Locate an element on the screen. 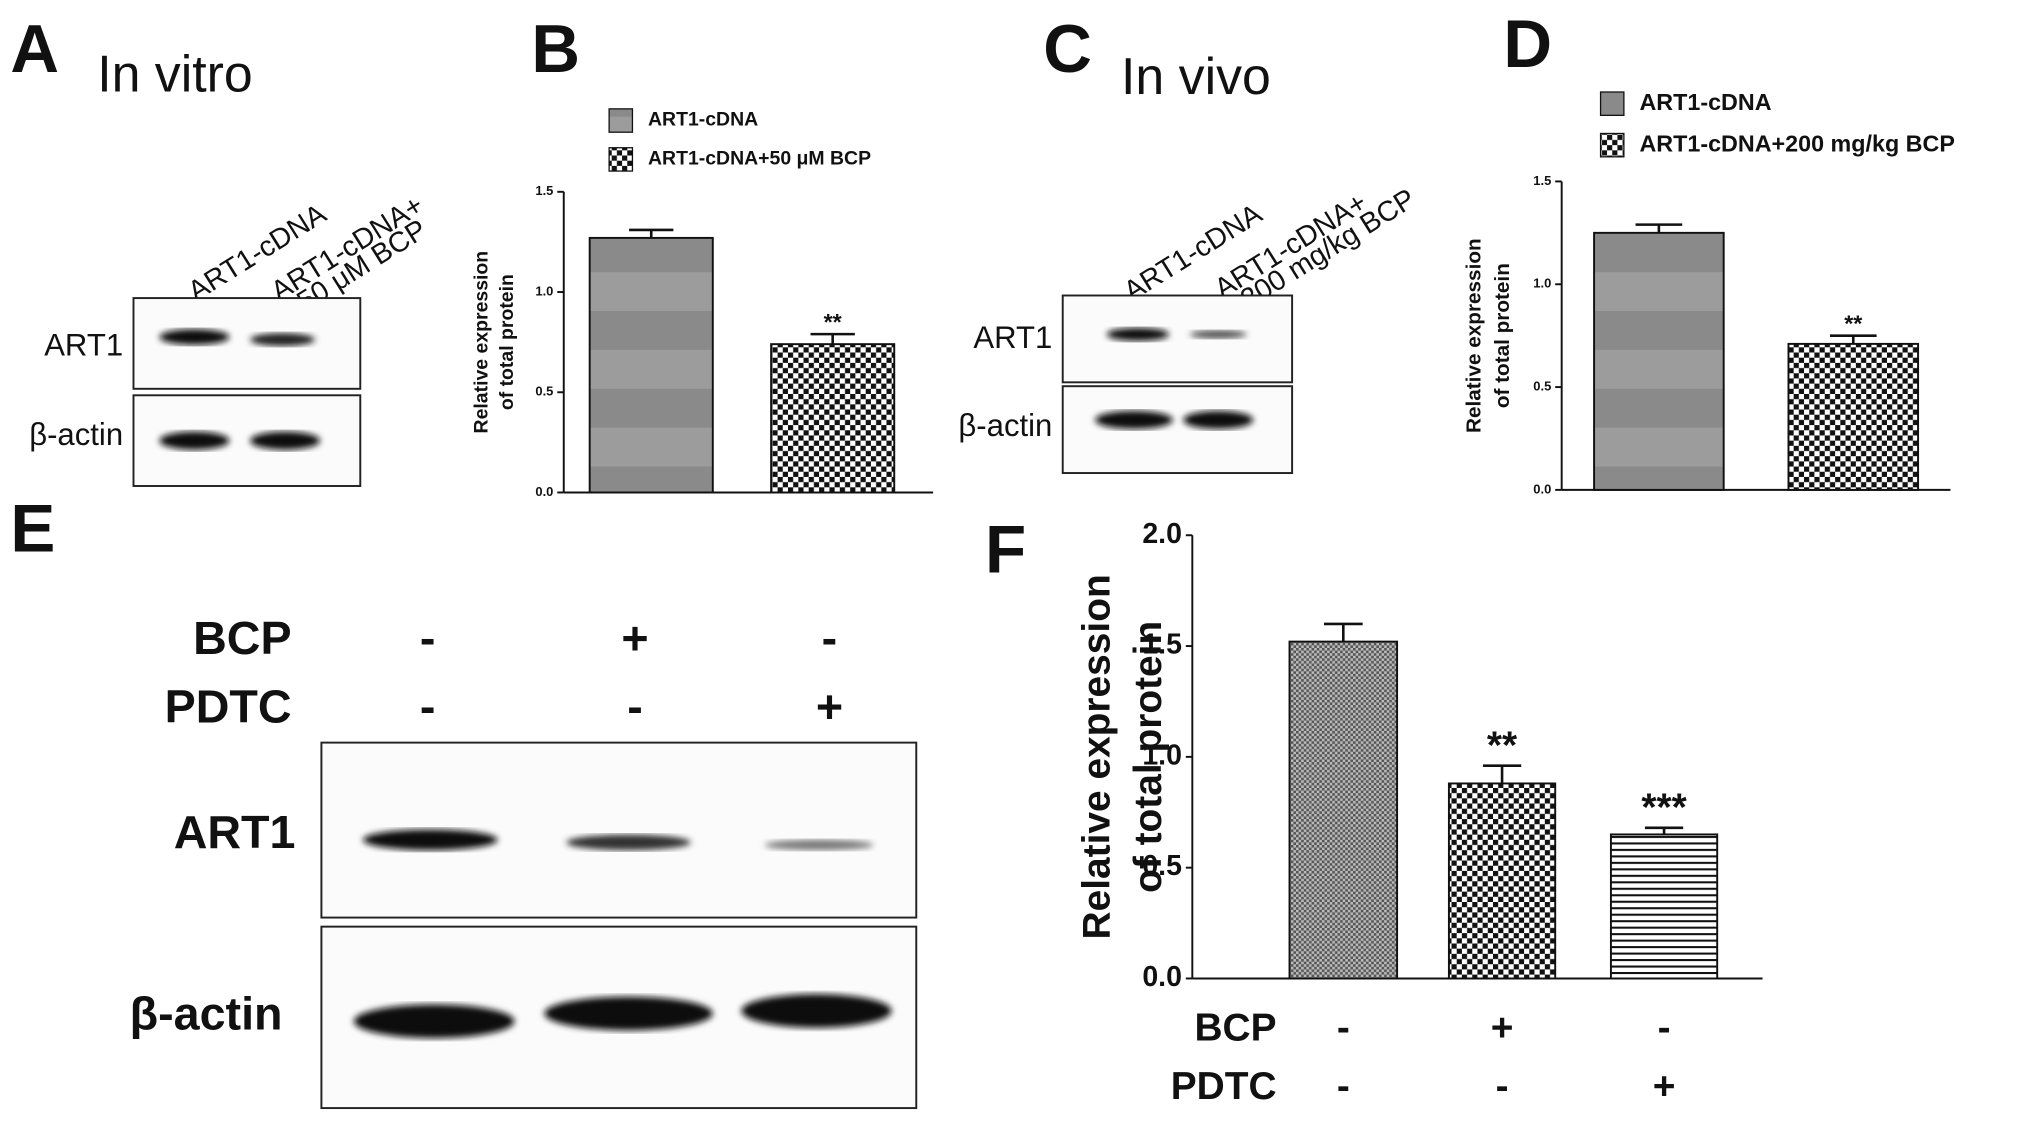 This screenshot has width=2031, height=1121. x-row-label: BCP is located at coordinates (1235, 1028).